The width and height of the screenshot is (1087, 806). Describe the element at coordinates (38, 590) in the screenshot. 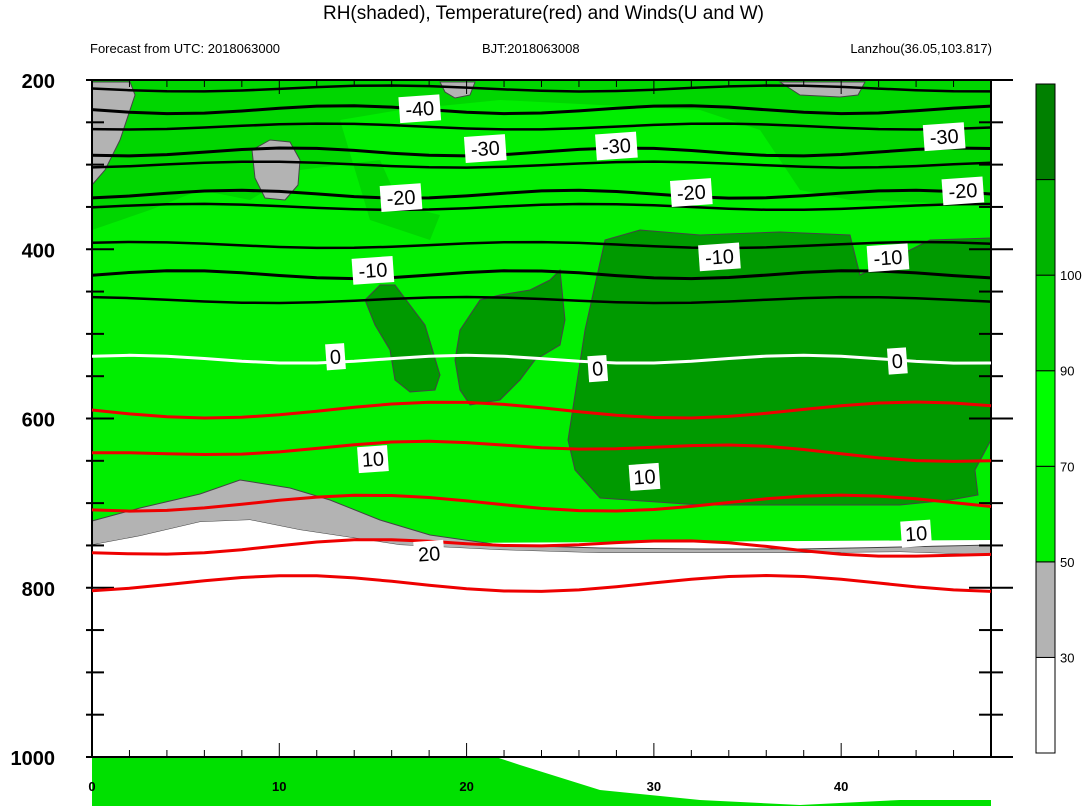

I see `y-tick-label: 800` at that location.